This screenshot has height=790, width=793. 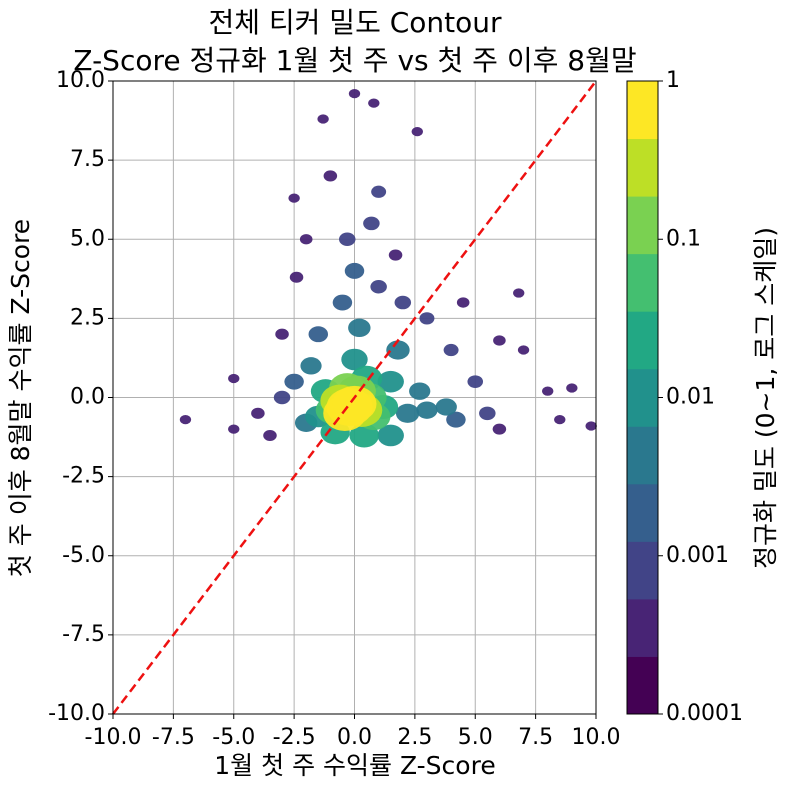 I want to click on x-tick-label: 7.5, so click(x=535, y=737).